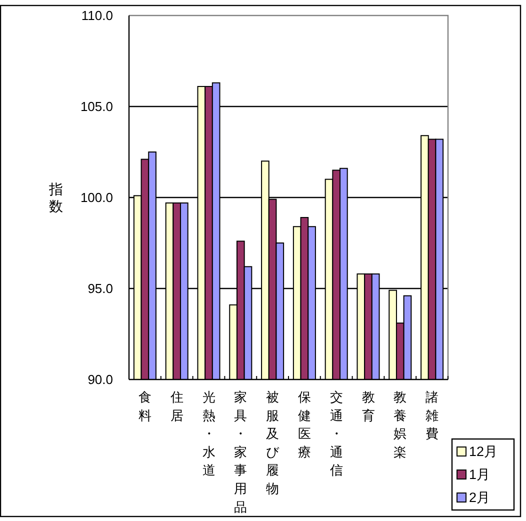  I want to click on y-tick-label: 90.0, so click(100, 379).